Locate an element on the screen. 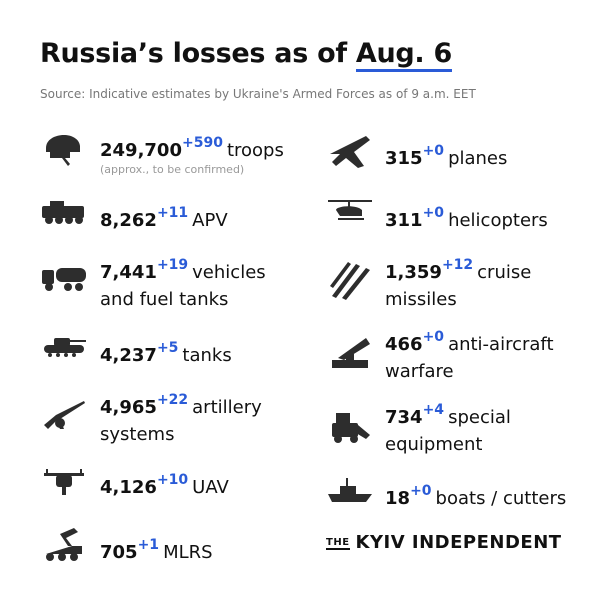 The width and height of the screenshot is (600, 600). label: equipment is located at coordinates (434, 444).